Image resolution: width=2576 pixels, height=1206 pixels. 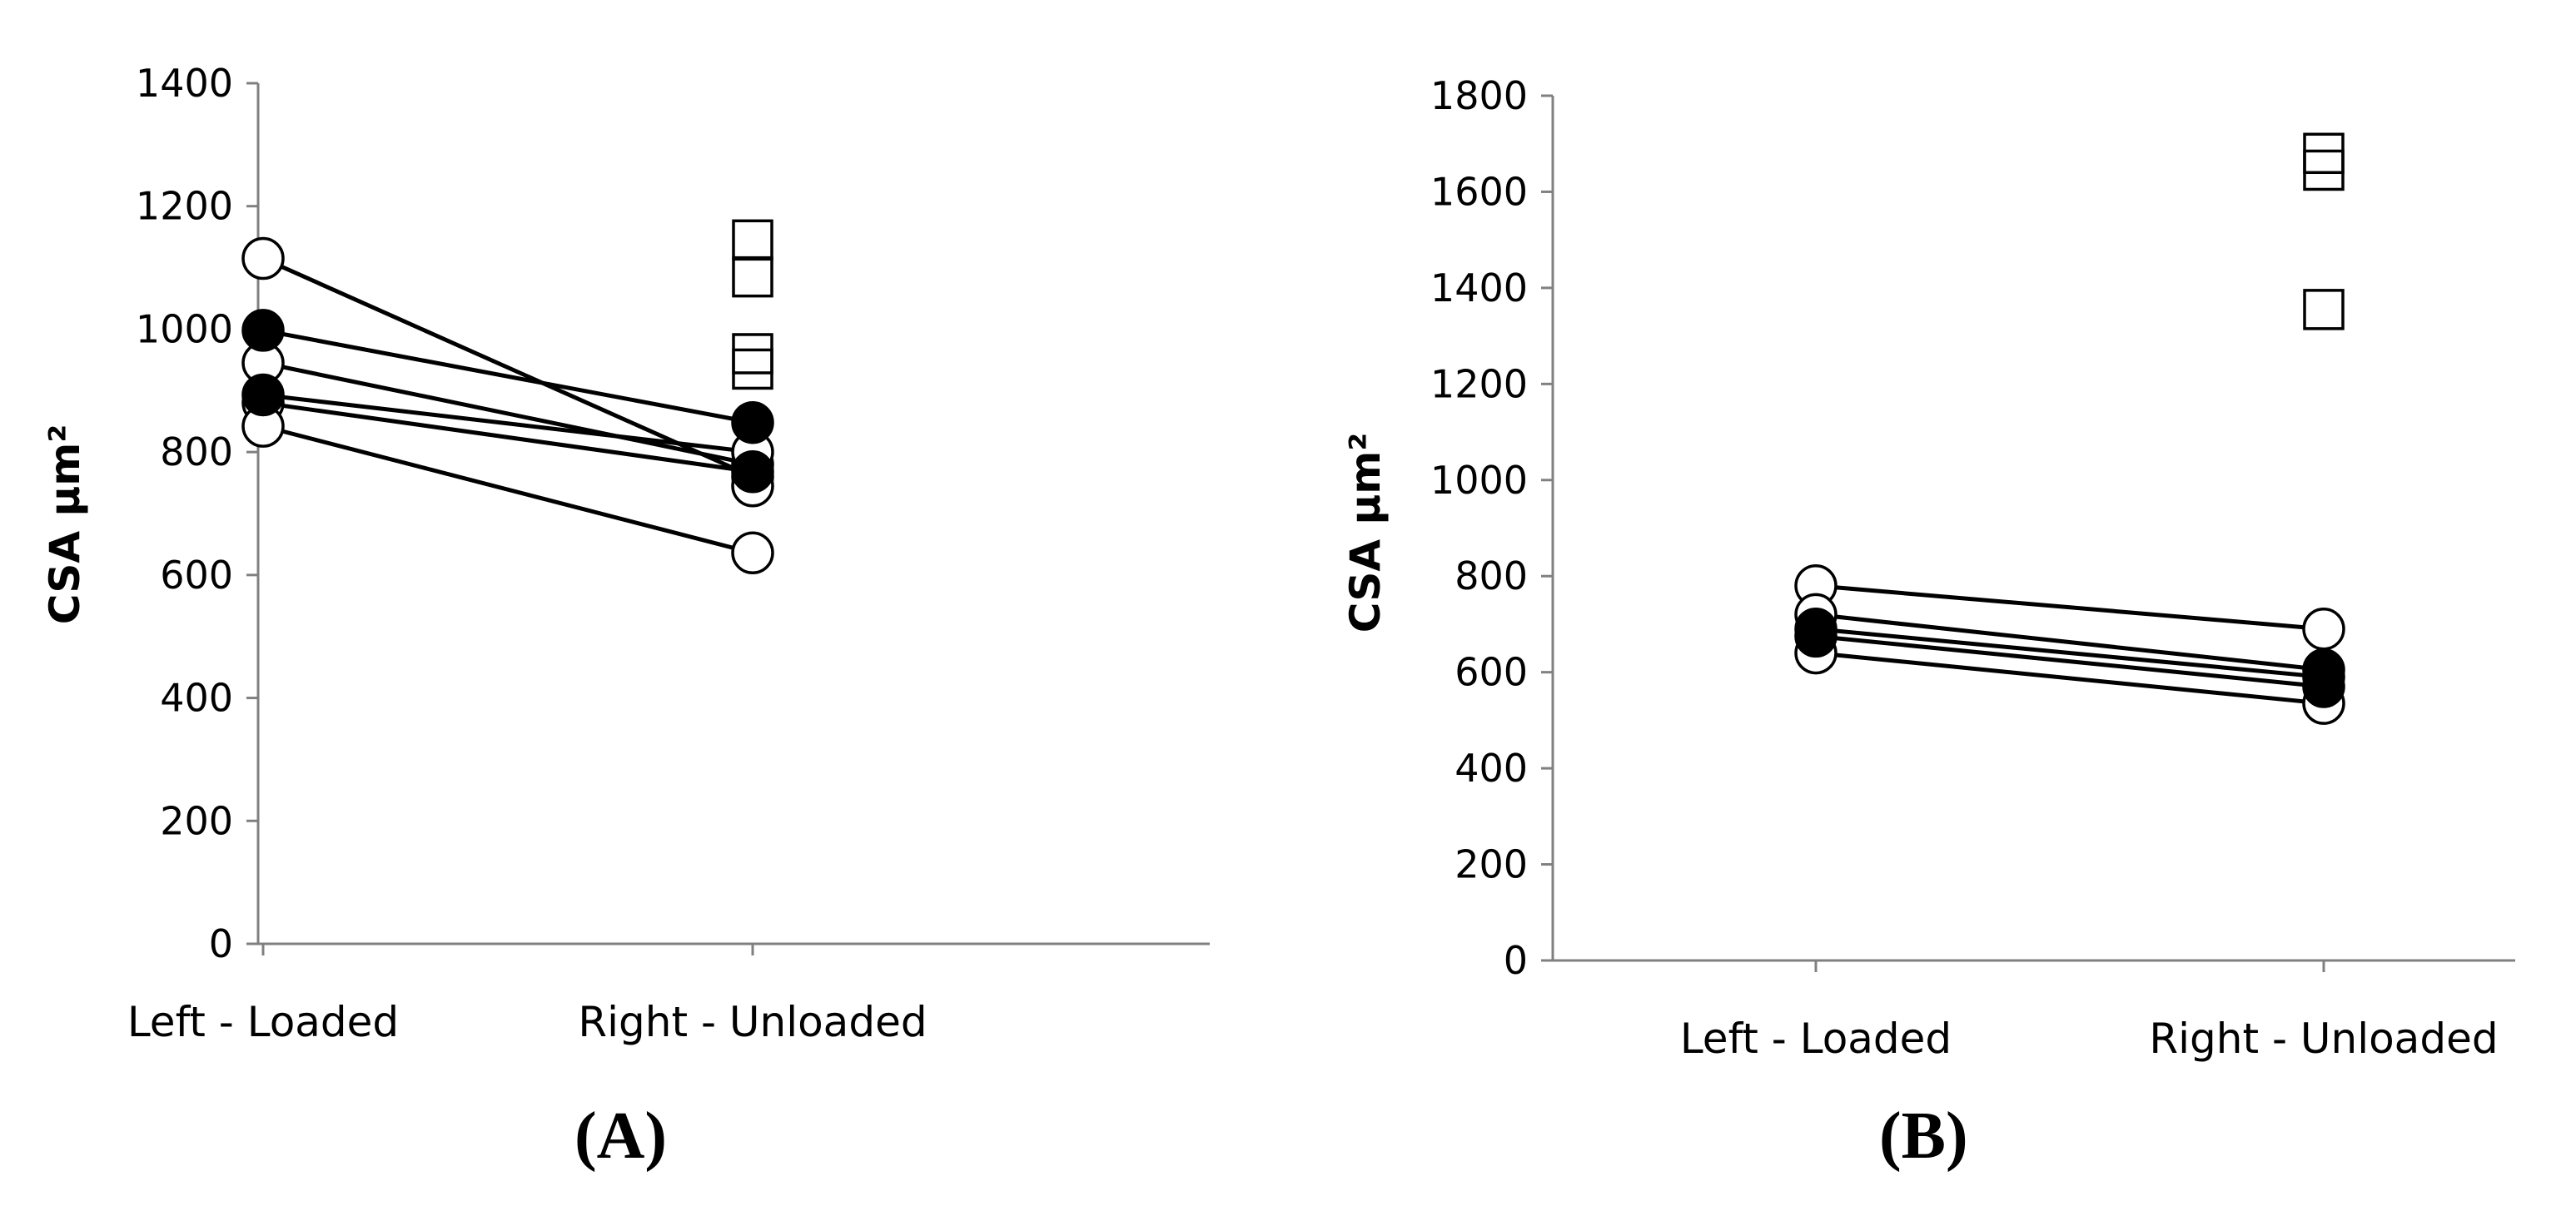 I want to click on y-tick-label: 1600, so click(x=1479, y=192).